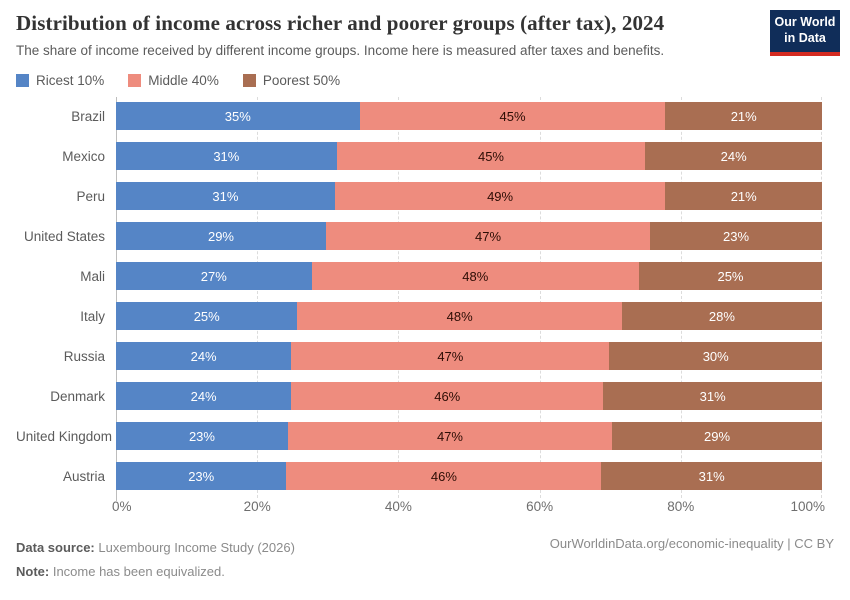 Image resolution: width=850 pixels, height=600 pixels. I want to click on bar-segment: 49%, so click(500, 196).